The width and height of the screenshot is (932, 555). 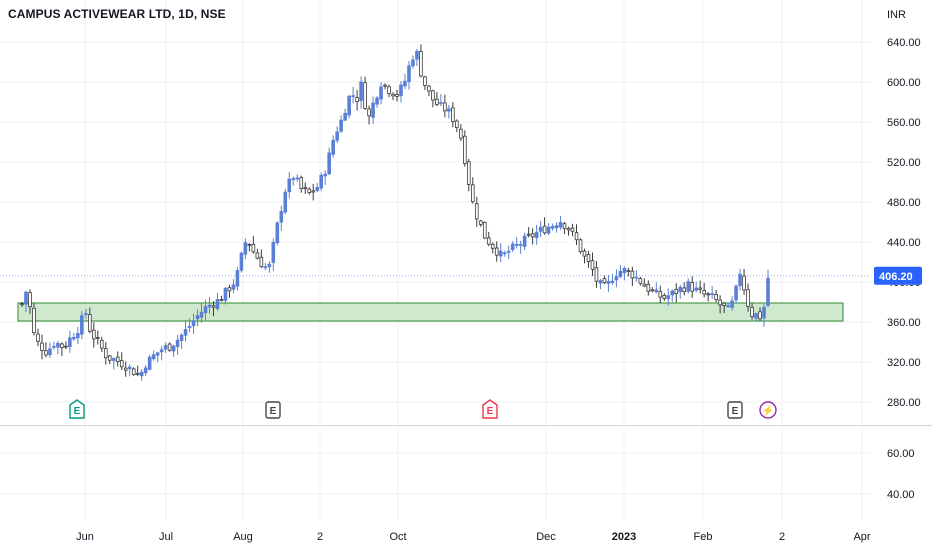 I want to click on event-label-4: ⚡, so click(x=768, y=410).